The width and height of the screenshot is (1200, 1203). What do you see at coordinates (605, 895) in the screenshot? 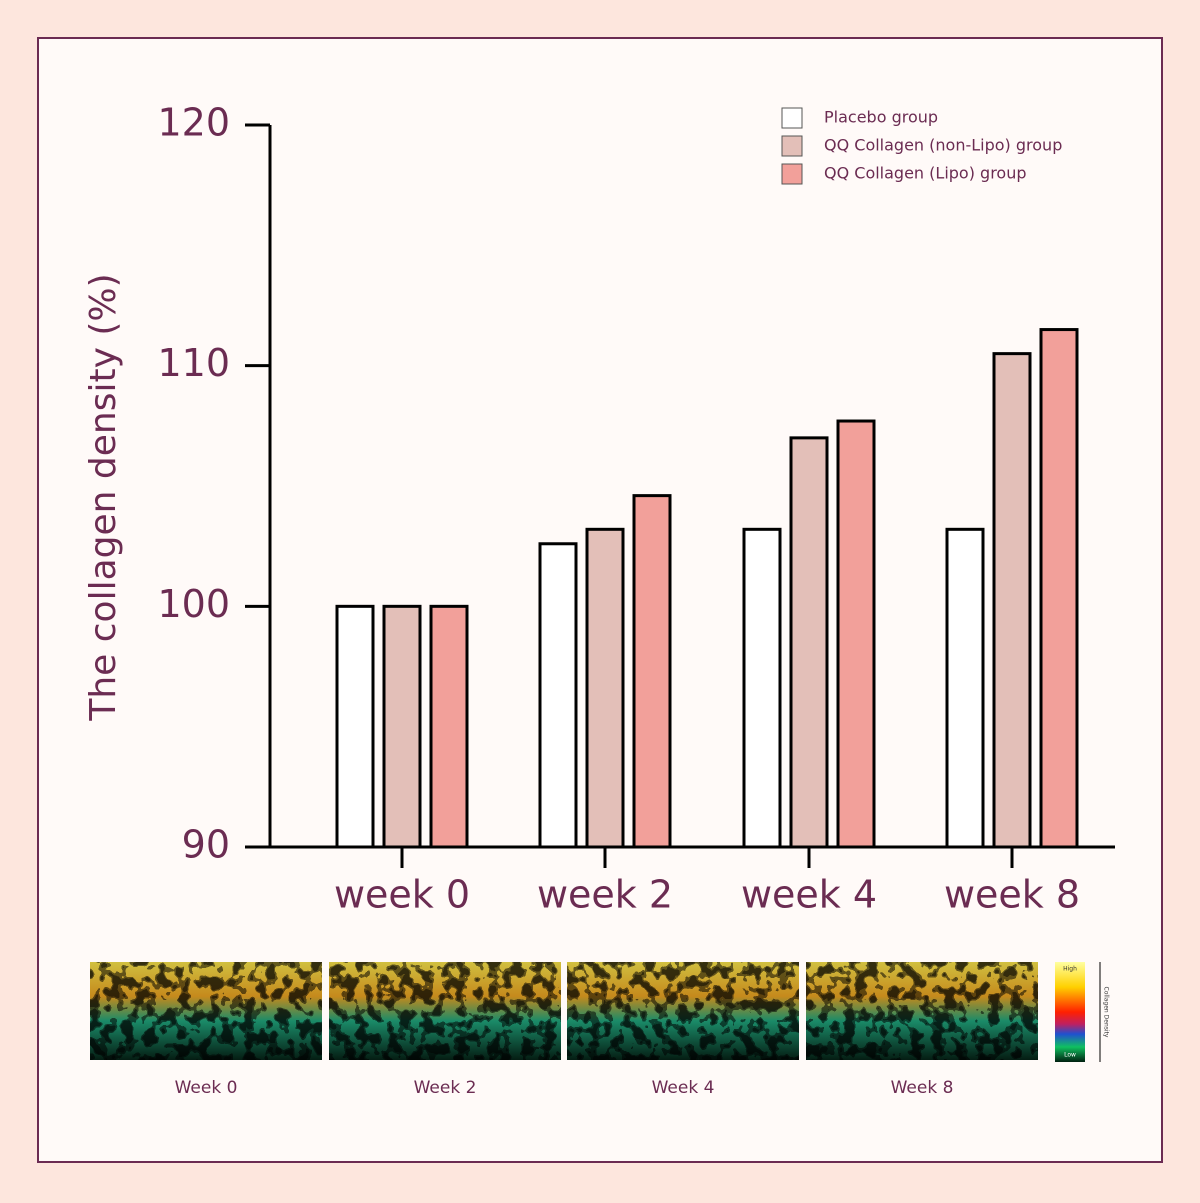
I see `x-tick-label: week 2` at bounding box center [605, 895].